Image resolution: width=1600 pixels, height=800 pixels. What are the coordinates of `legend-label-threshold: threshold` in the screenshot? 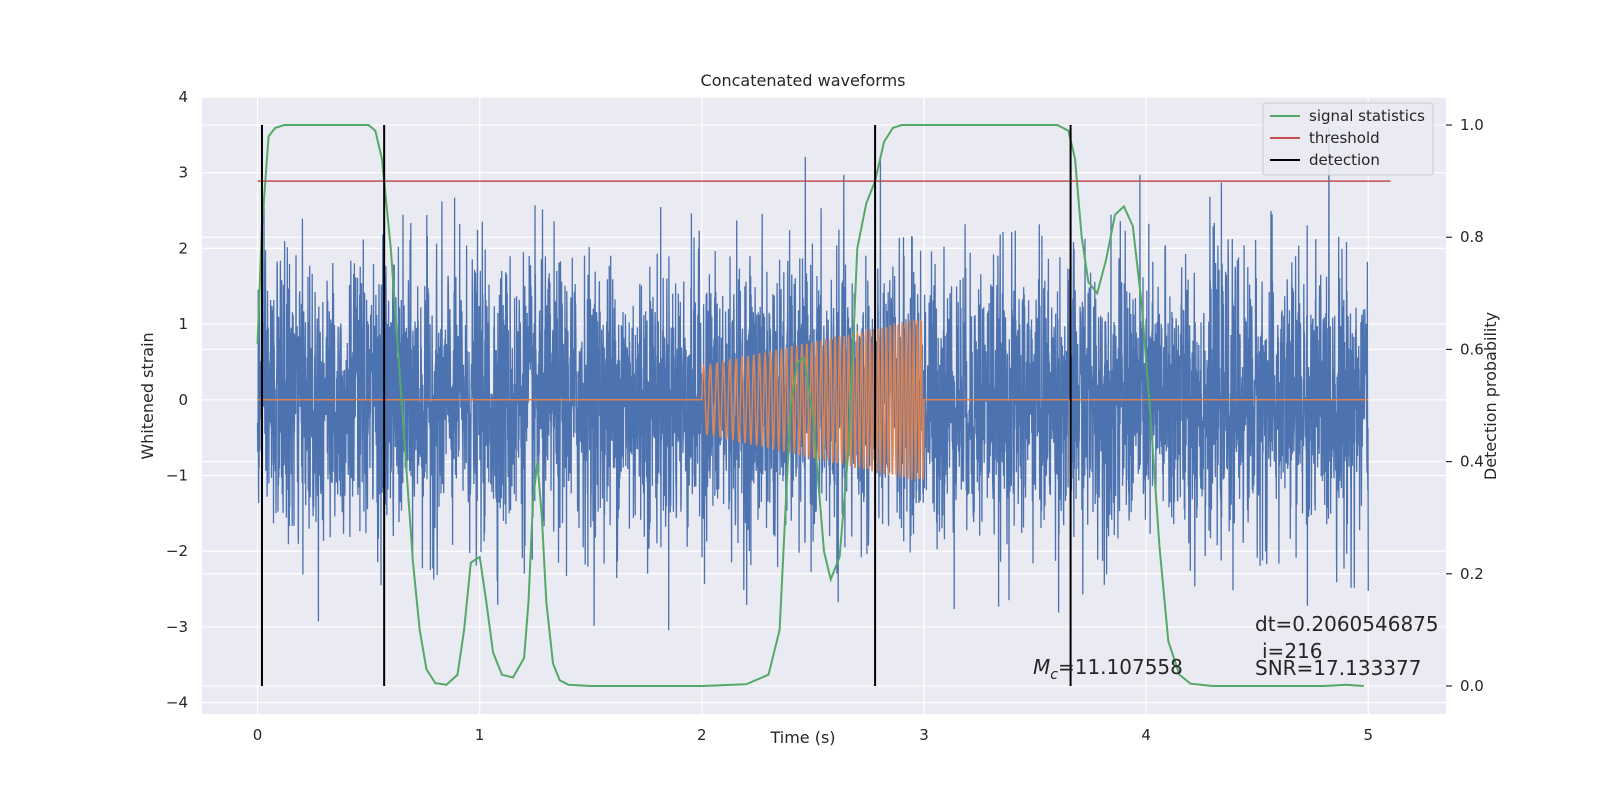 It's located at (1344, 138).